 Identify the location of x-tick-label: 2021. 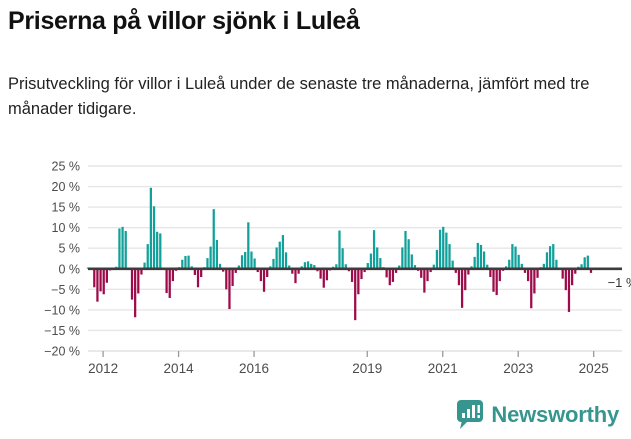
(443, 368).